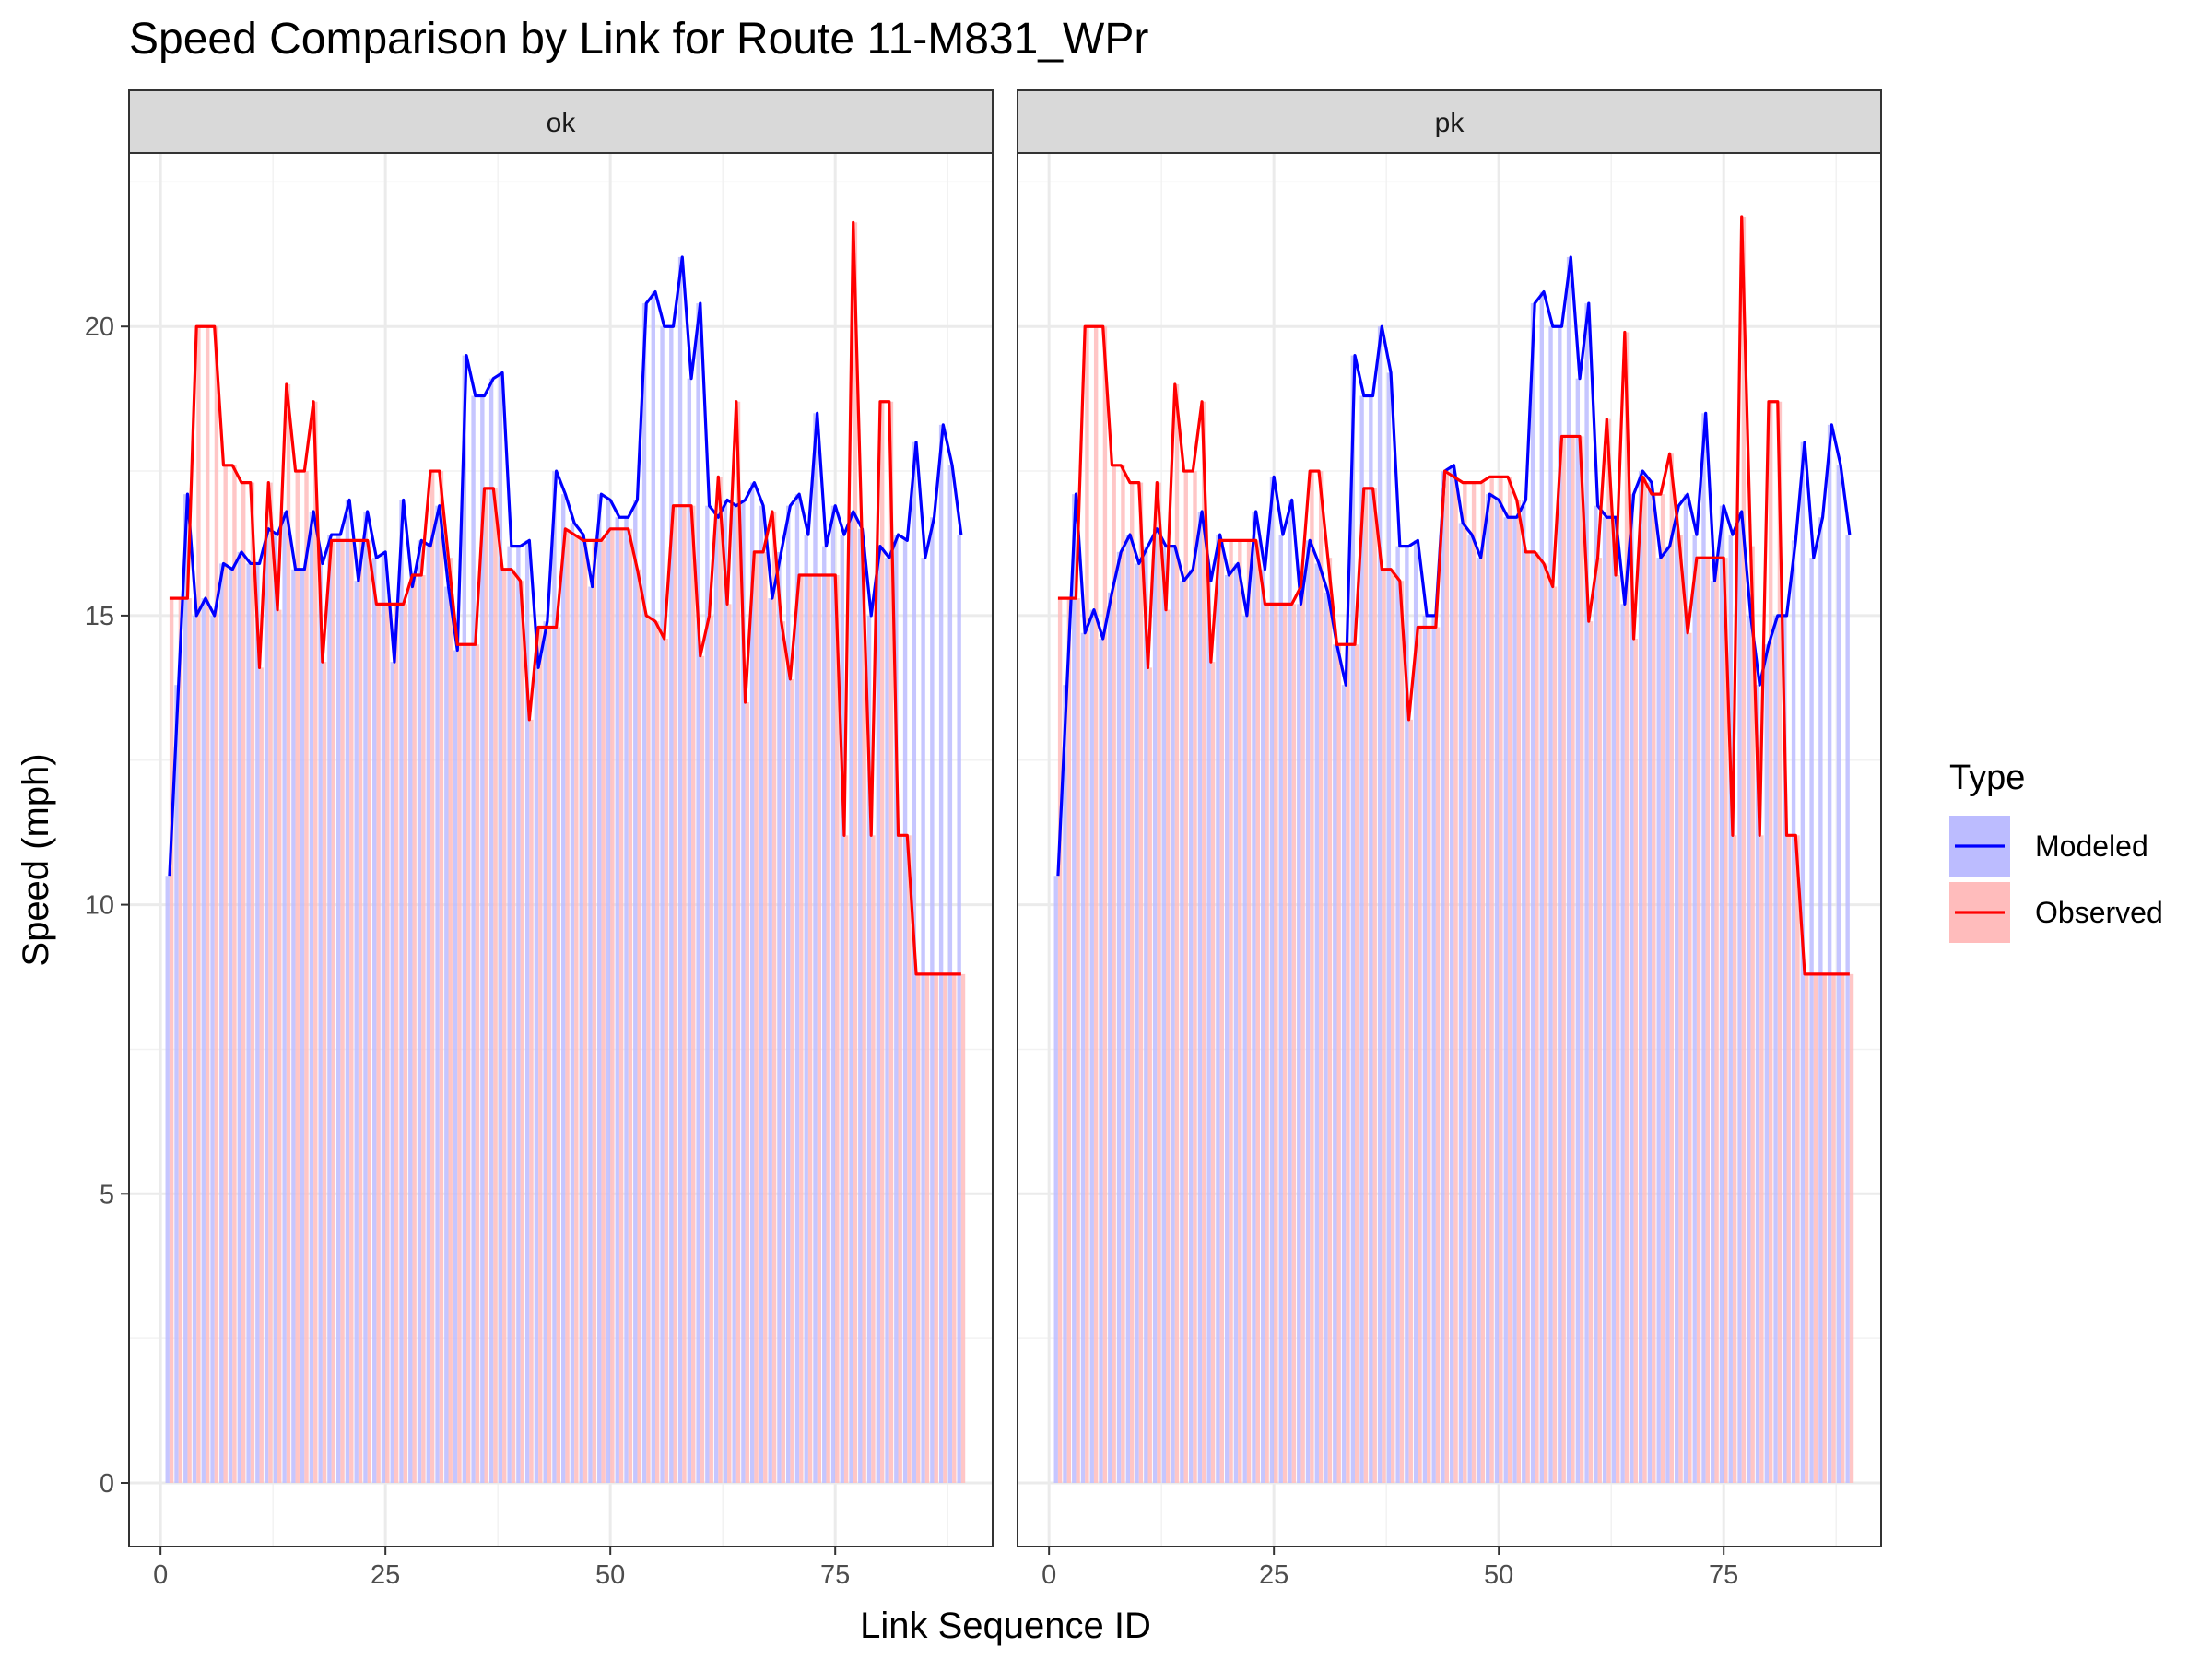 The height and width of the screenshot is (1659, 2212). I want to click on legend-label: Observed, so click(2099, 912).